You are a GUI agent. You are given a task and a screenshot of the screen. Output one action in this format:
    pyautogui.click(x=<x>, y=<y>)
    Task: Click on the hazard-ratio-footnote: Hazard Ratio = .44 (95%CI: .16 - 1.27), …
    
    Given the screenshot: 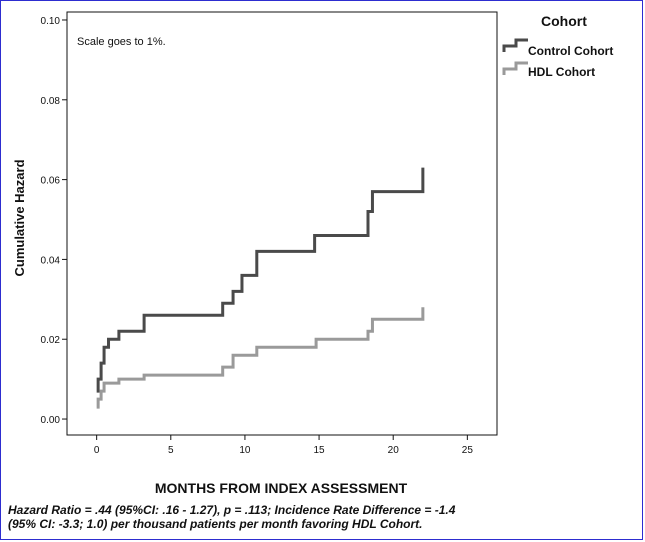 What is the action you would take?
    pyautogui.click(x=323, y=517)
    